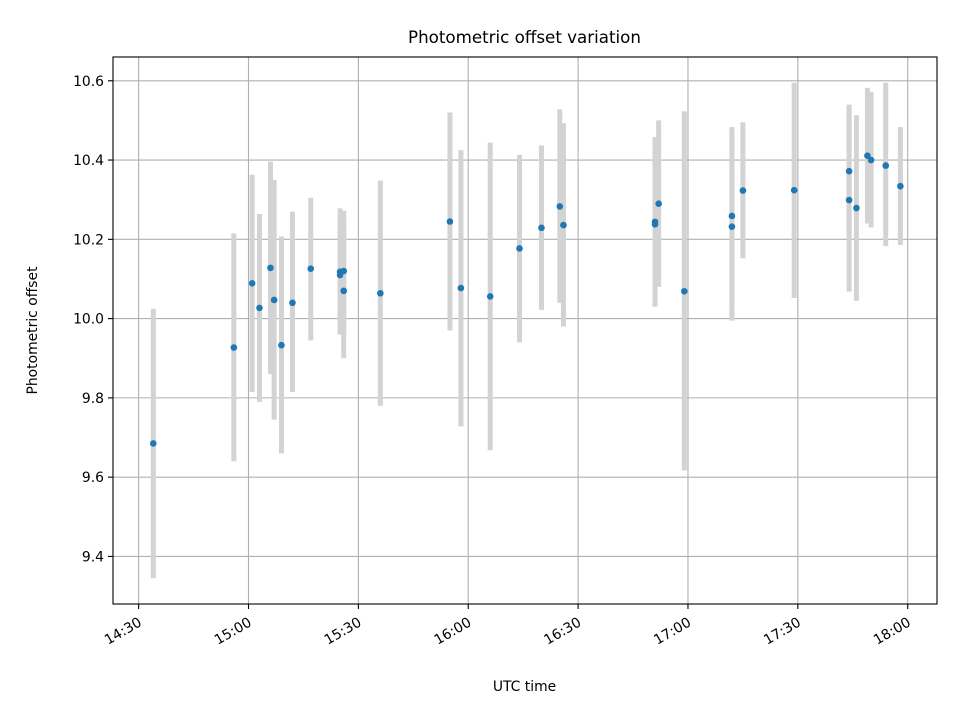 Image resolution: width=960 pixels, height=725 pixels. I want to click on x-axis-label: UTC time, so click(524, 687).